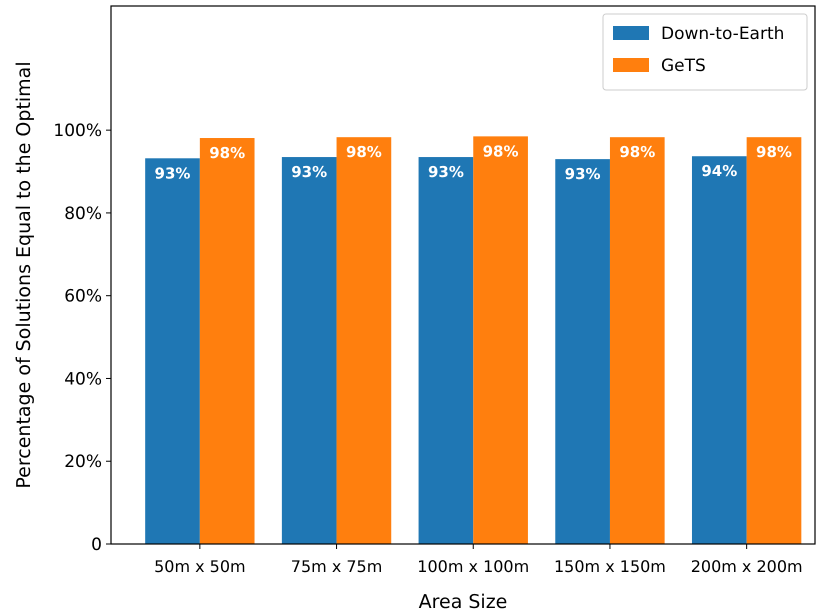  Describe the element at coordinates (83, 462) in the screenshot. I see `y-tick-label: 20%` at that location.